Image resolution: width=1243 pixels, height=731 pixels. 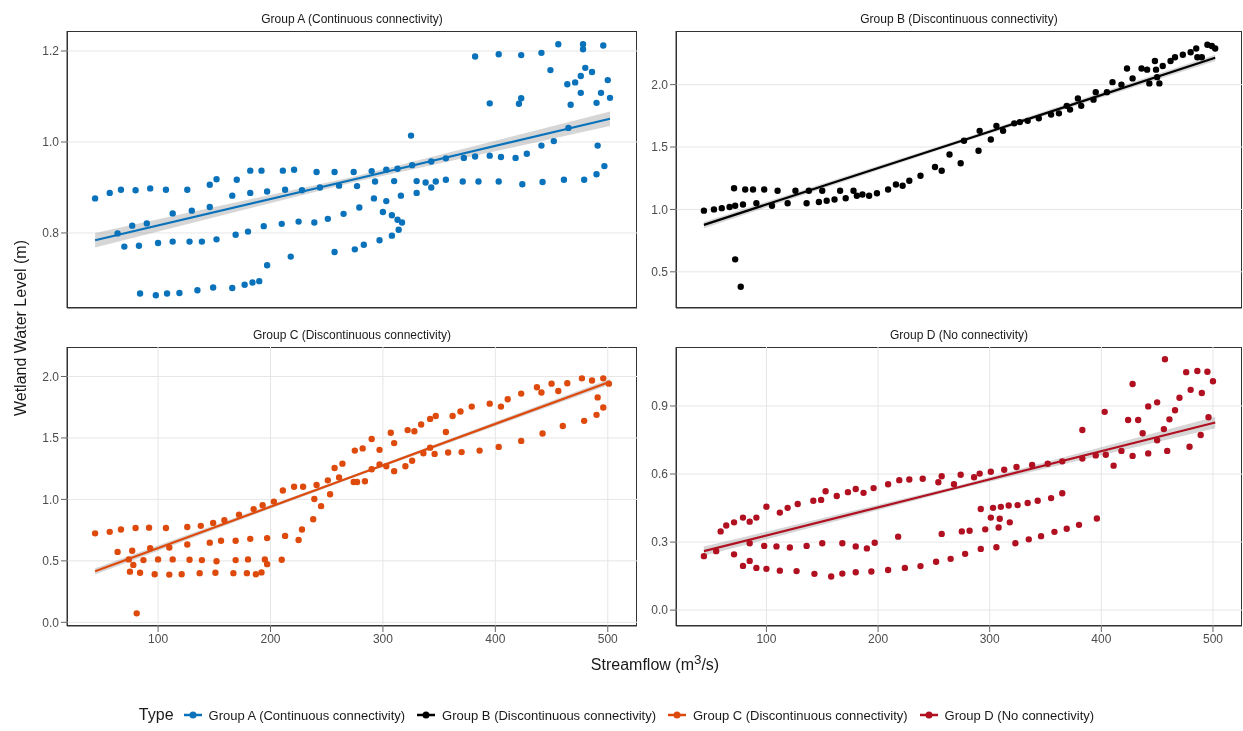 I want to click on chart-title: Group B (Discontinuous connectivity), so click(x=959, y=19).